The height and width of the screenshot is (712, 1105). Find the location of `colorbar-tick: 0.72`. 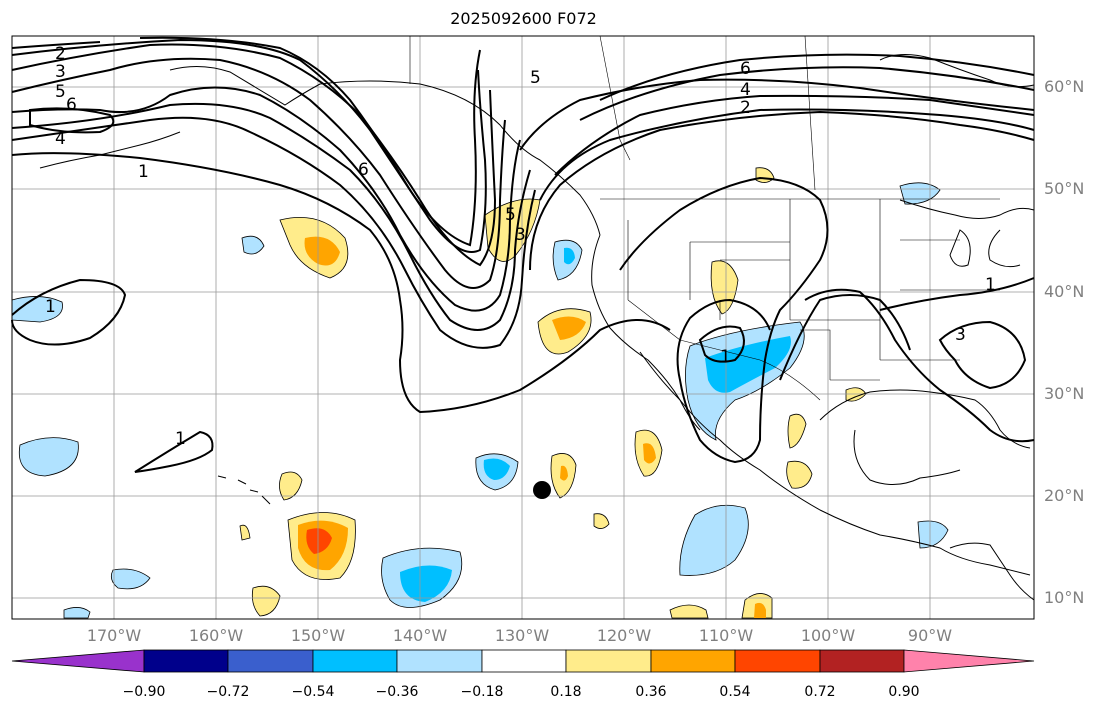

colorbar-tick: 0.72 is located at coordinates (820, 692).